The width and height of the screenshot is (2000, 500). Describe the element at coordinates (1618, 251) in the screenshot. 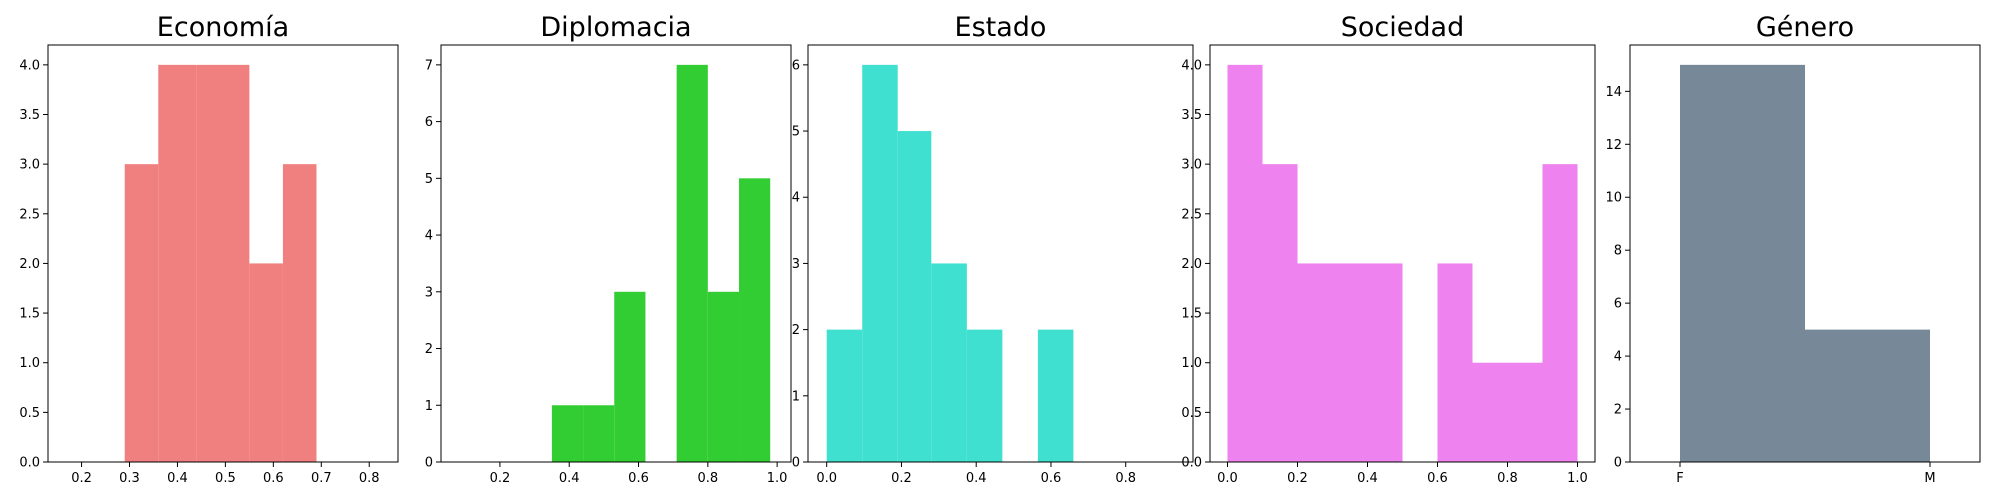

I see `y-tick-label: 8` at that location.